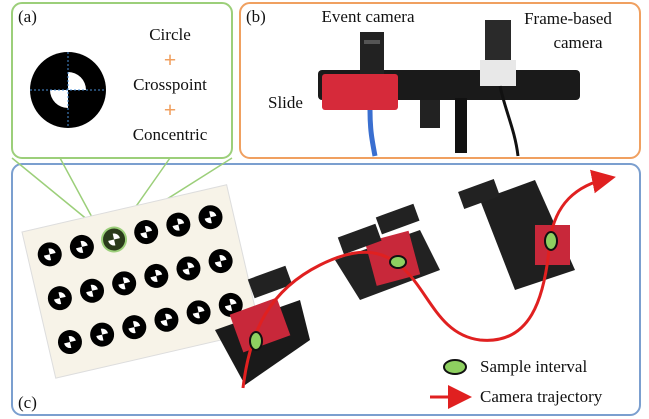 Image resolution: width=649 pixels, height=419 pixels. Describe the element at coordinates (578, 42) in the screenshot. I see `camera-label: camera` at that location.